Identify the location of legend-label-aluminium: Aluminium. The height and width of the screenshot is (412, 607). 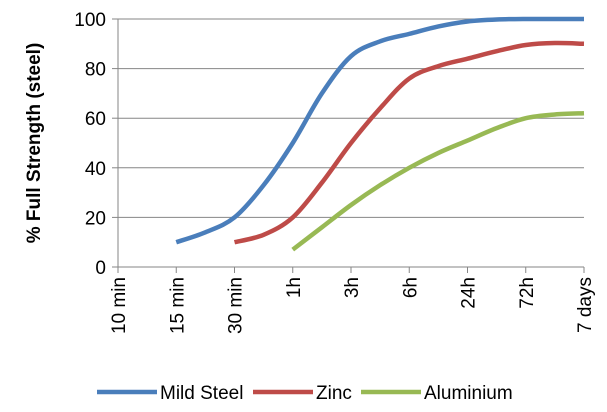
(468, 393).